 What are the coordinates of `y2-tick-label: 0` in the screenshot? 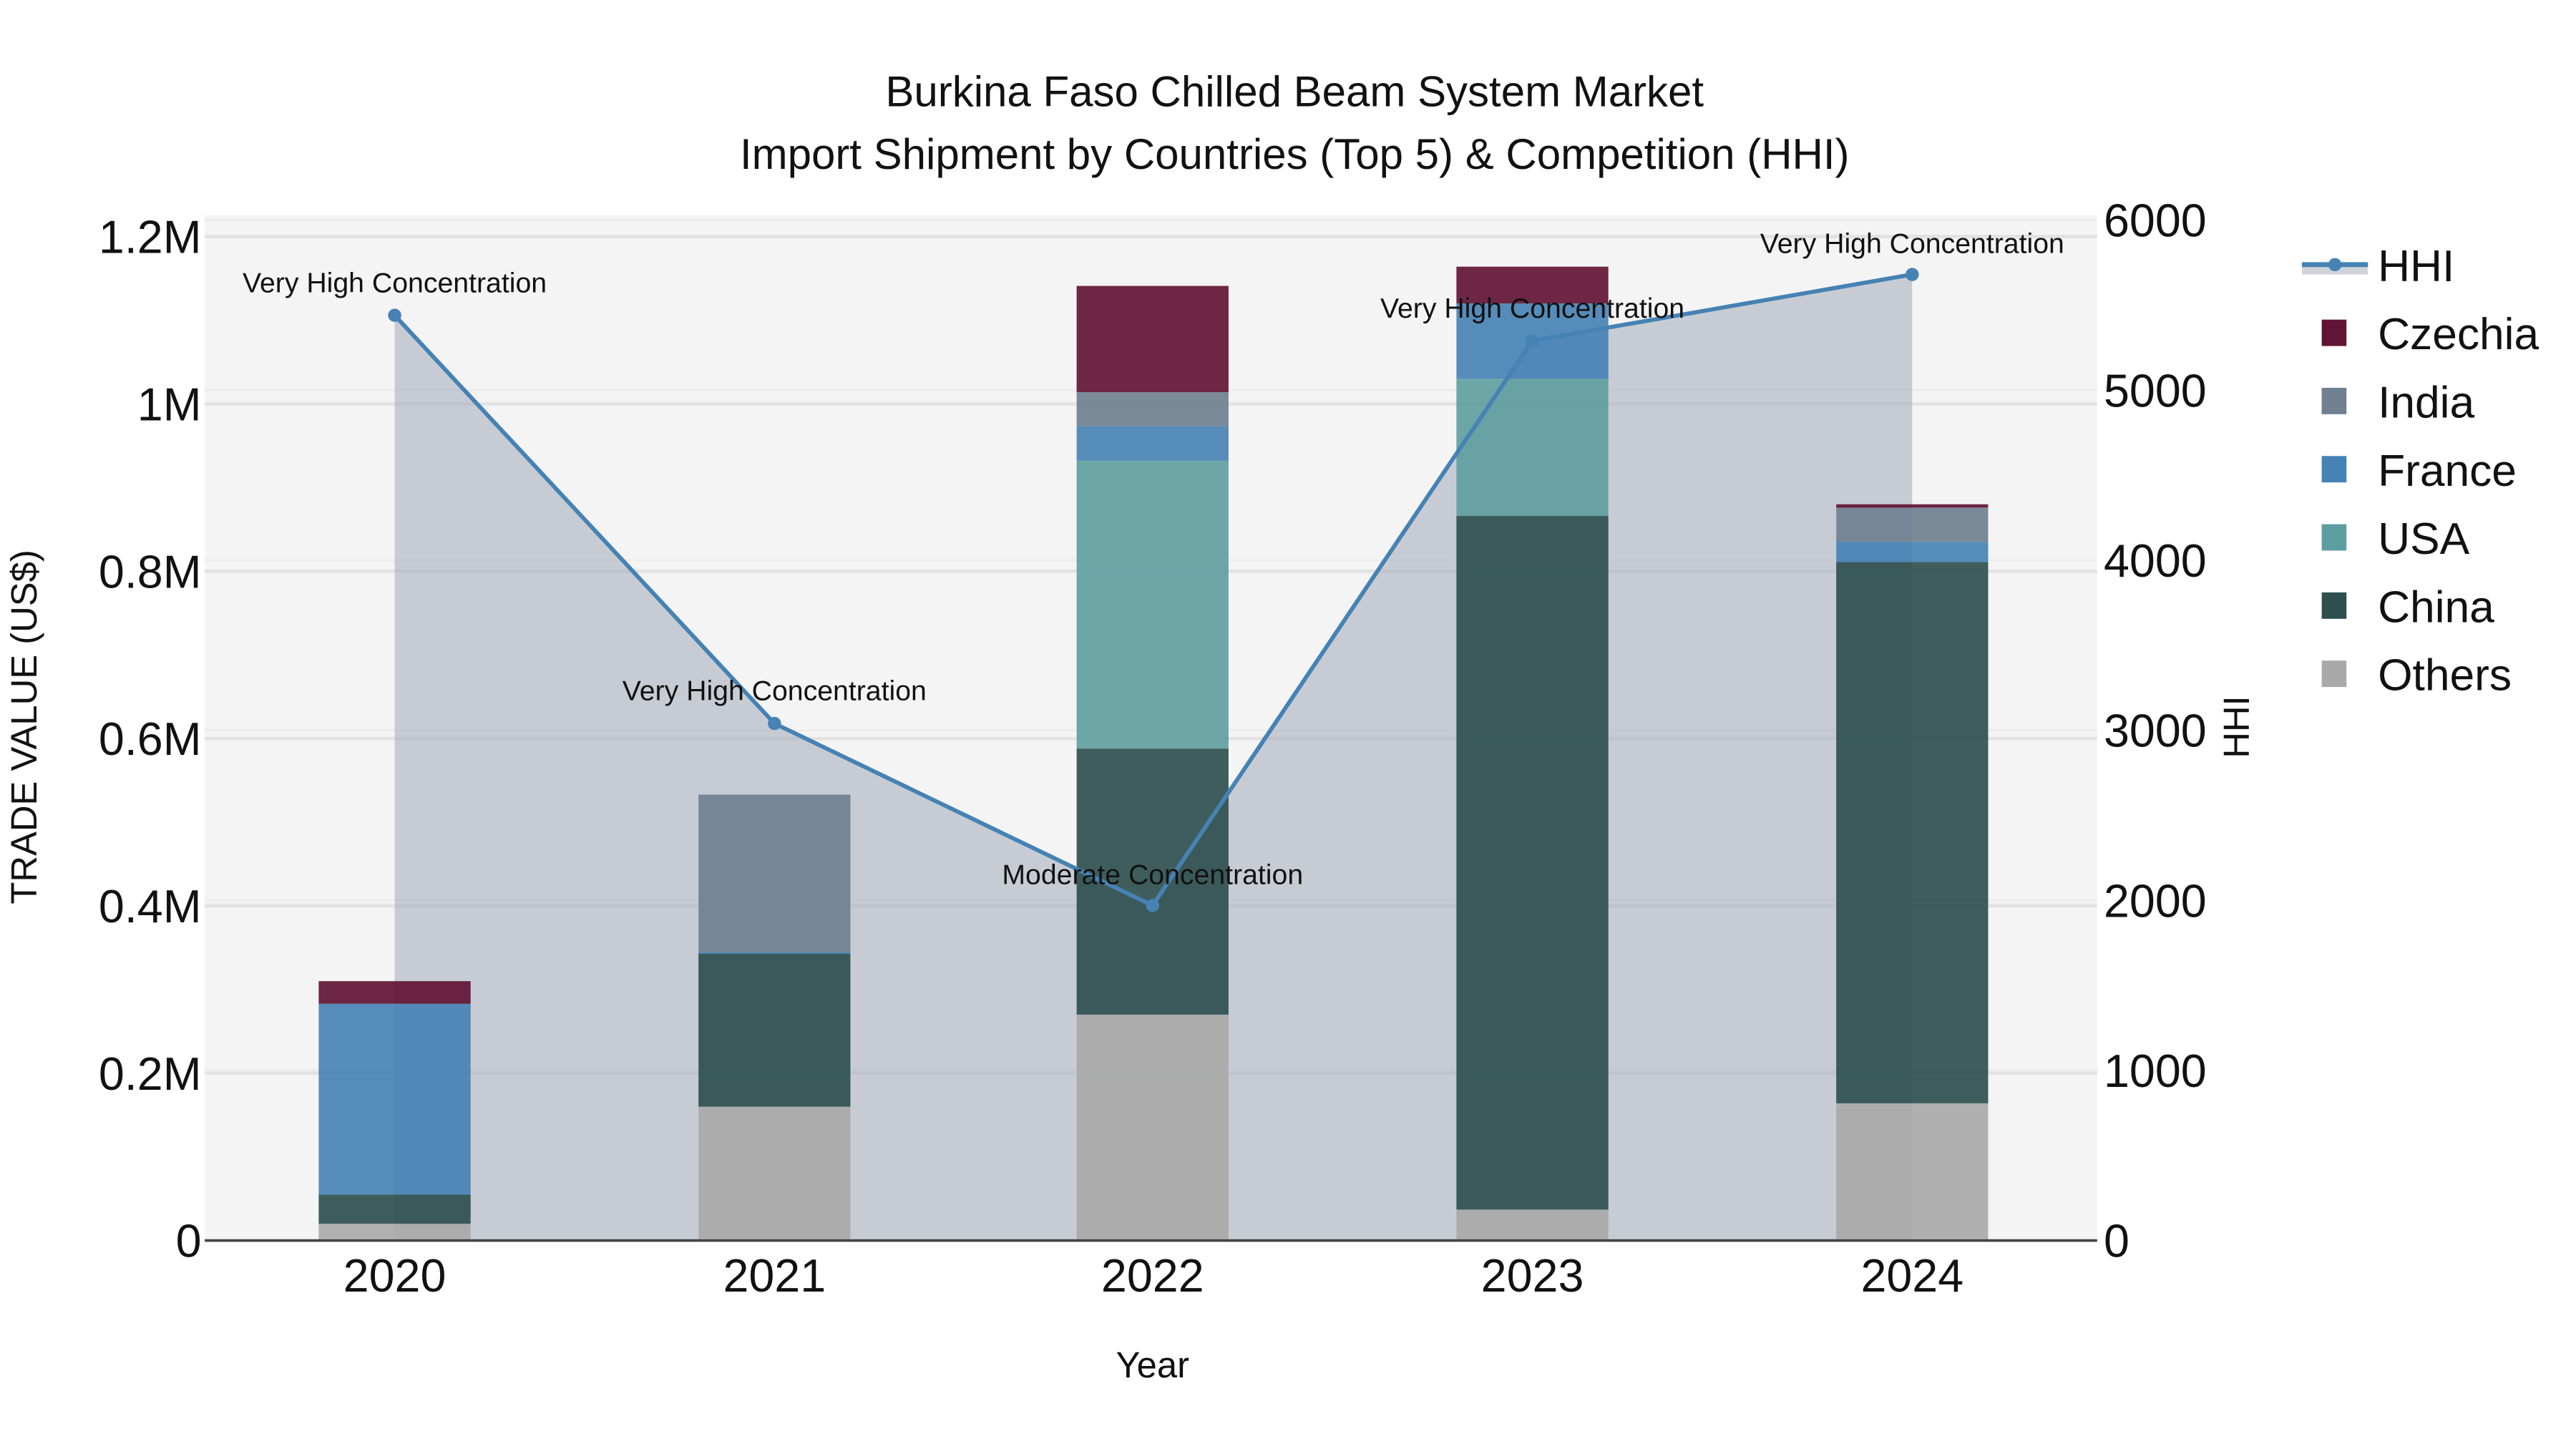 It's located at (2116, 1241).